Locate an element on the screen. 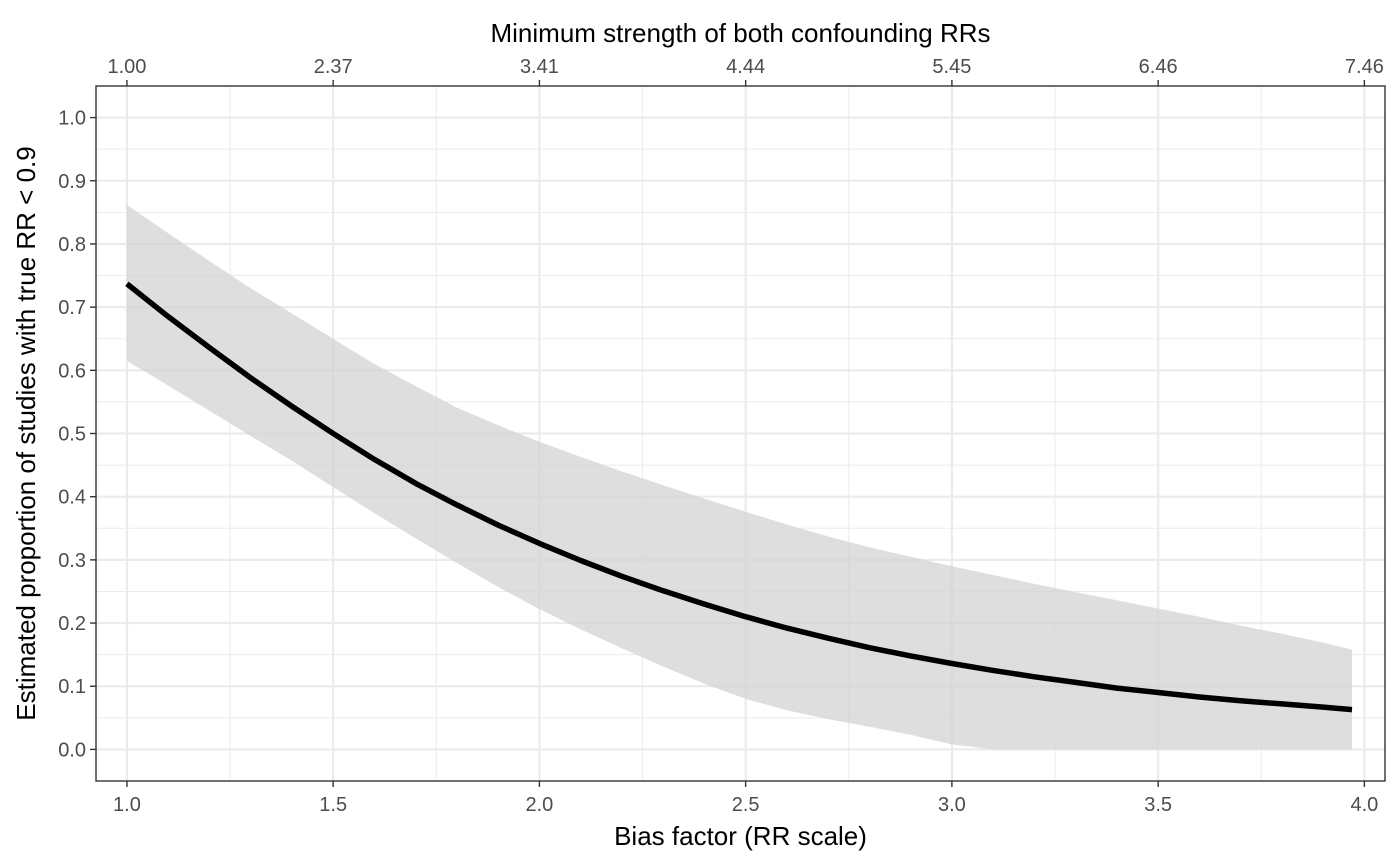 Image resolution: width=1400 pixels, height=866 pixels. secondary-x-axis-ticks: 1.00 2.37 3.41 4.44 5.45 6.46 7.46 is located at coordinates (745, 71).